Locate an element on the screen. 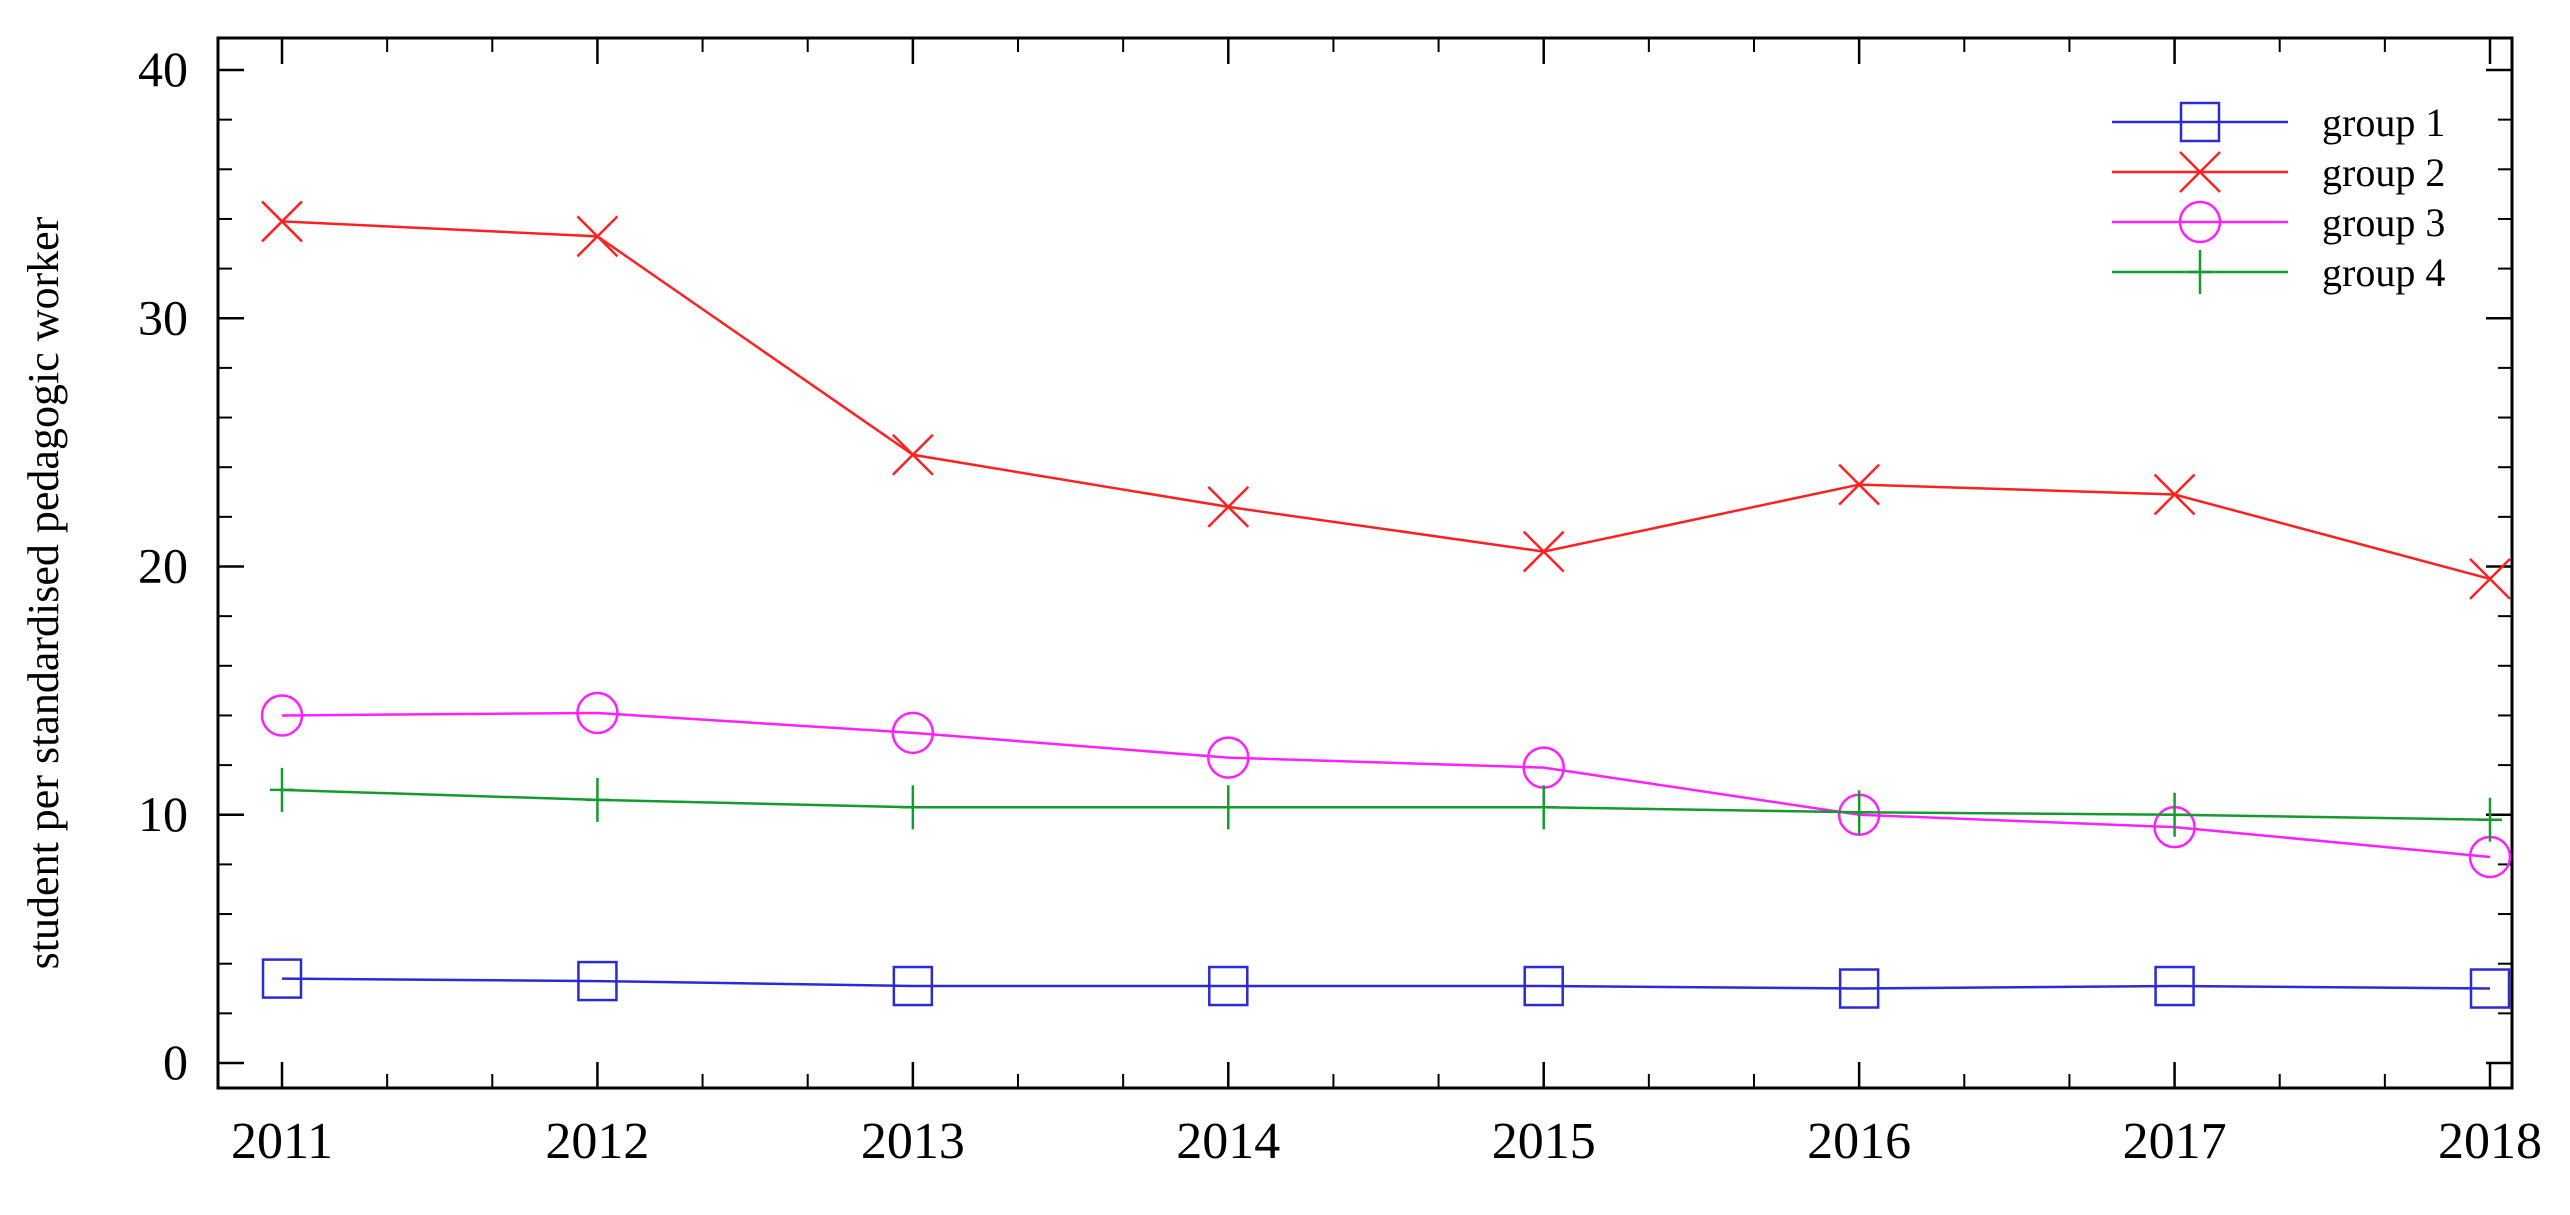 This screenshot has width=2570, height=1215. legend-label: group 4 is located at coordinates (2383, 272).